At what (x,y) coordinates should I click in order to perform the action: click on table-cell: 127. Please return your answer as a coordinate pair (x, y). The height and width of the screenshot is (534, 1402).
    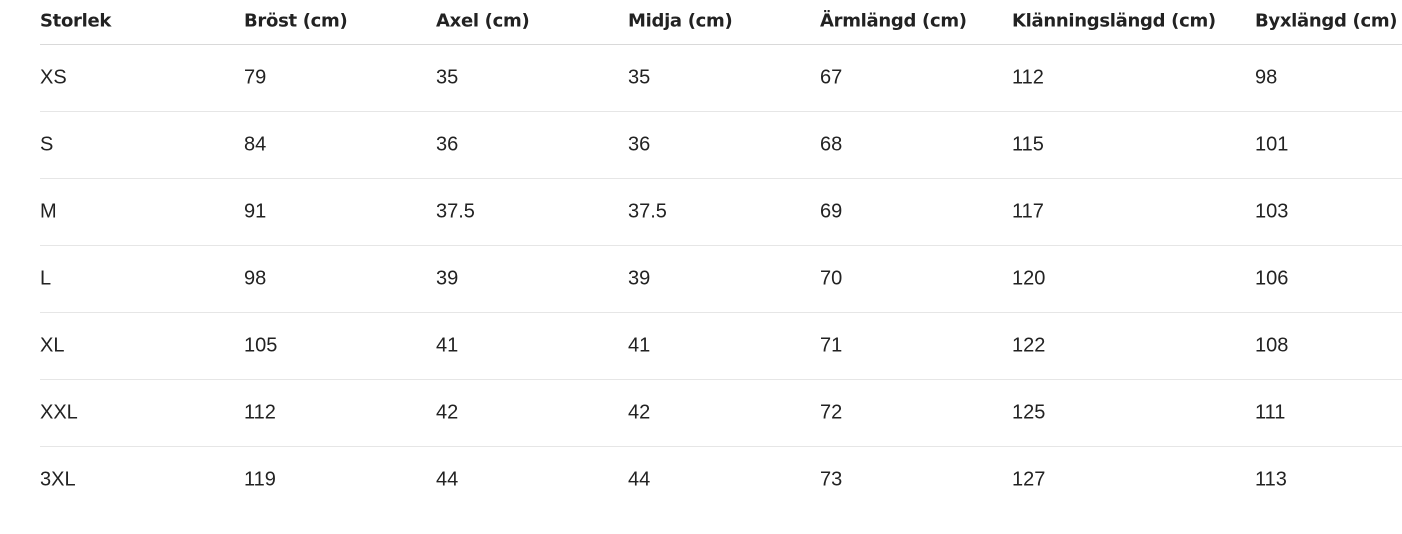
    Looking at the image, I should click on (1029, 479).